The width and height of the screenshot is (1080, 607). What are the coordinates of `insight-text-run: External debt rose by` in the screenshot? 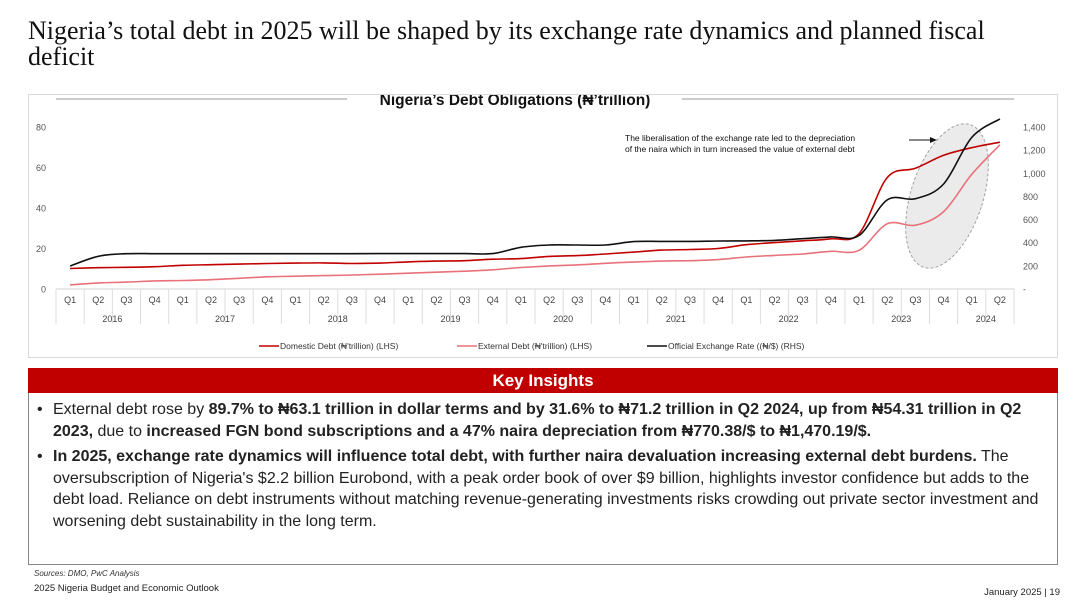 It's located at (131, 409).